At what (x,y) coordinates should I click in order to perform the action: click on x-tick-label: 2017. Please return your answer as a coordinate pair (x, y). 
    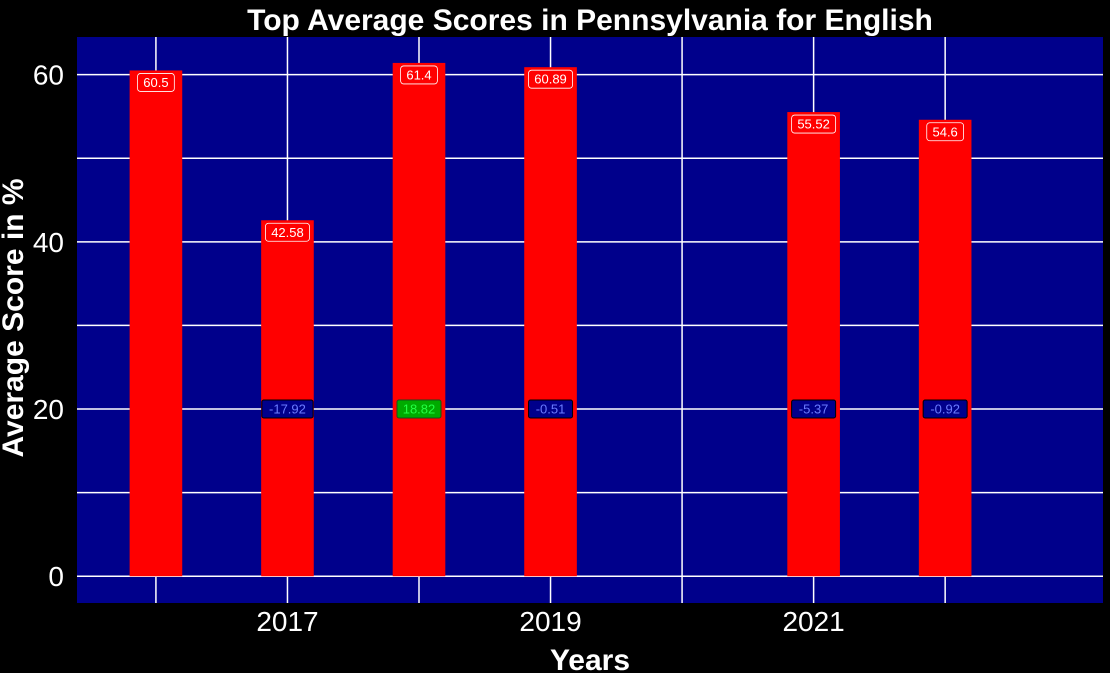
    Looking at the image, I should click on (287, 621).